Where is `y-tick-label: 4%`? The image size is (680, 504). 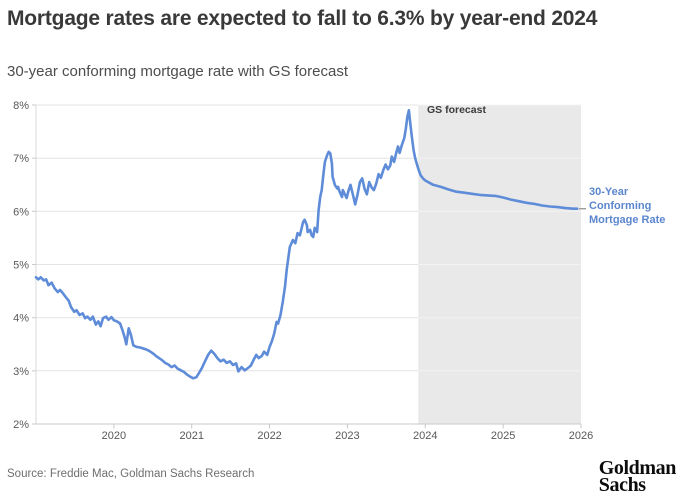 y-tick-label: 4% is located at coordinates (21, 319).